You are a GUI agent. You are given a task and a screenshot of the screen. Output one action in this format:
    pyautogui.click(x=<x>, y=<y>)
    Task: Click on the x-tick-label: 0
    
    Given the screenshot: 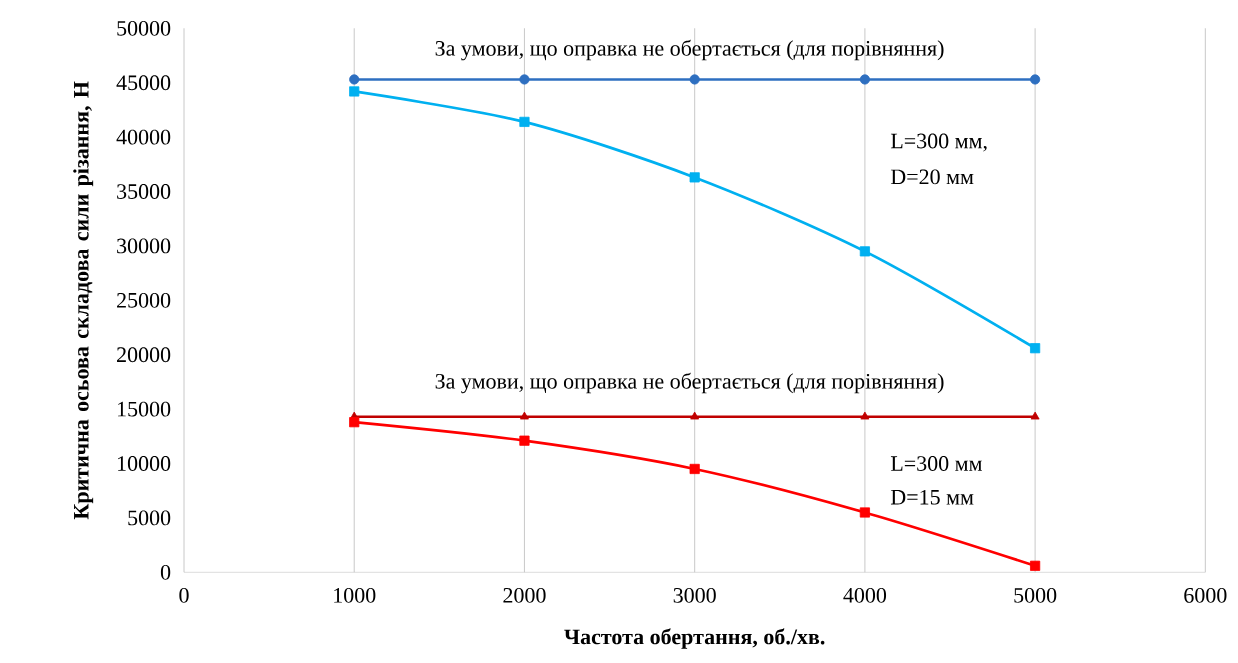 What is the action you would take?
    pyautogui.click(x=184, y=595)
    